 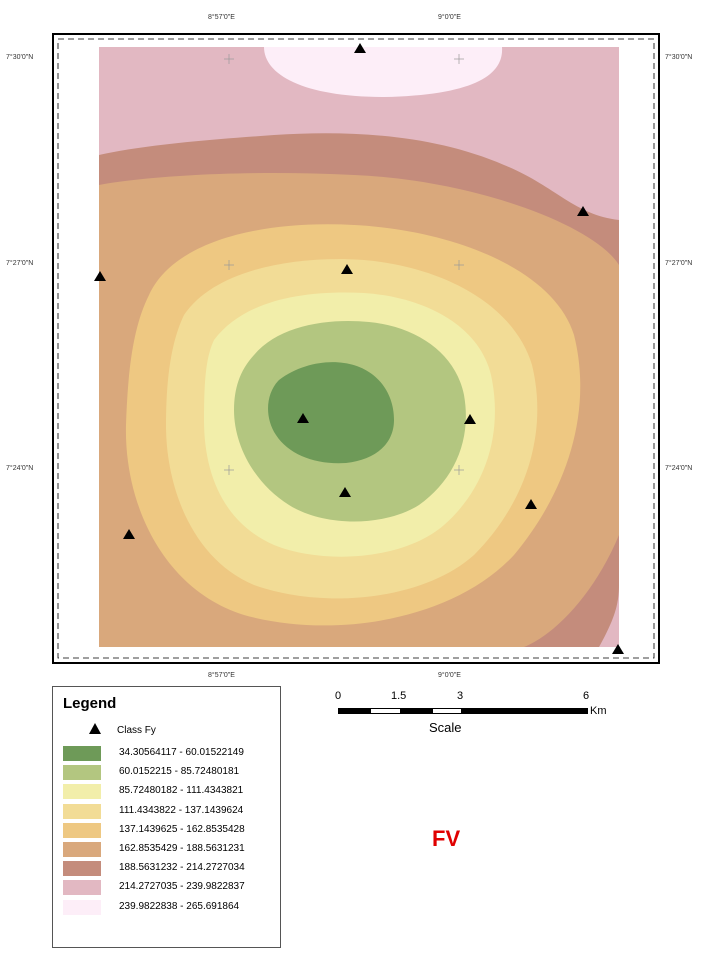 What do you see at coordinates (182, 868) in the screenshot?
I see `legend-label: 188.5631232 - 214.2727034` at bounding box center [182, 868].